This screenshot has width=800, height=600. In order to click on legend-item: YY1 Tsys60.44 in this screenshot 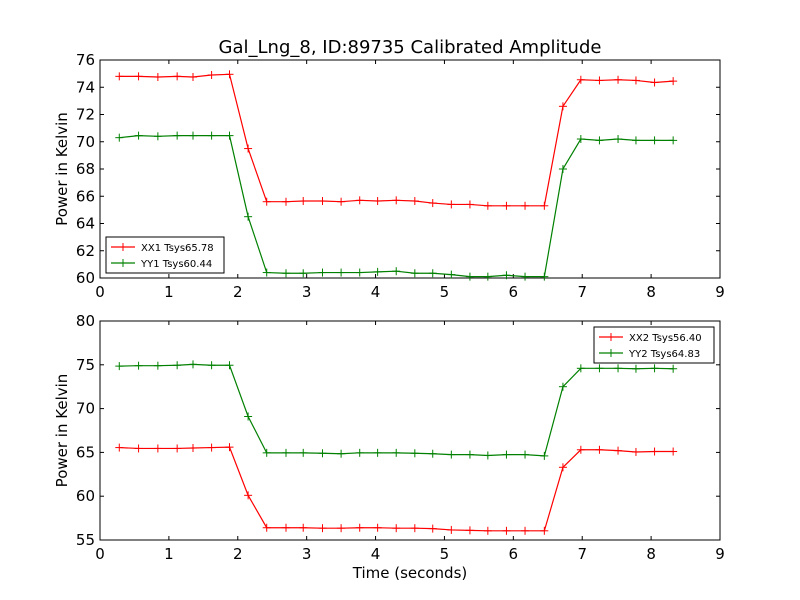, I will do `click(161, 264)`.